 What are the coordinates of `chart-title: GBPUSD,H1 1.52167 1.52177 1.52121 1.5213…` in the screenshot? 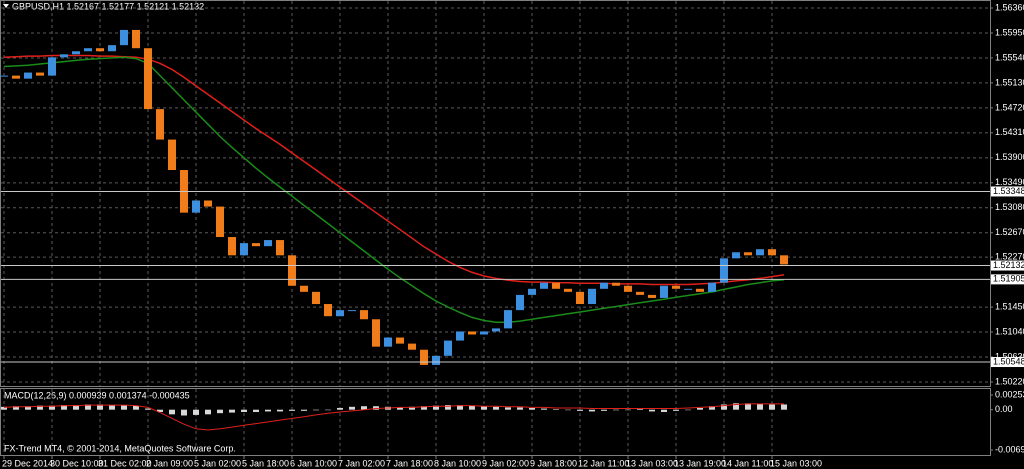 It's located at (108, 6).